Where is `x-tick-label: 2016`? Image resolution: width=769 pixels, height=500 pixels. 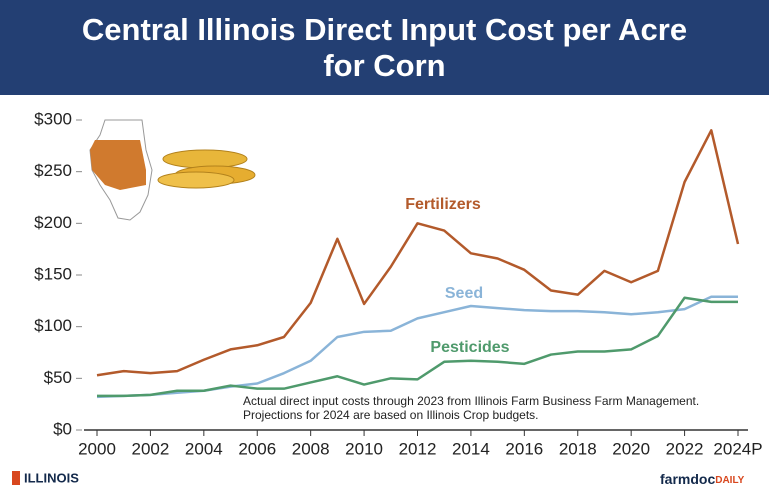
x-tick-label: 2016 is located at coordinates (524, 448).